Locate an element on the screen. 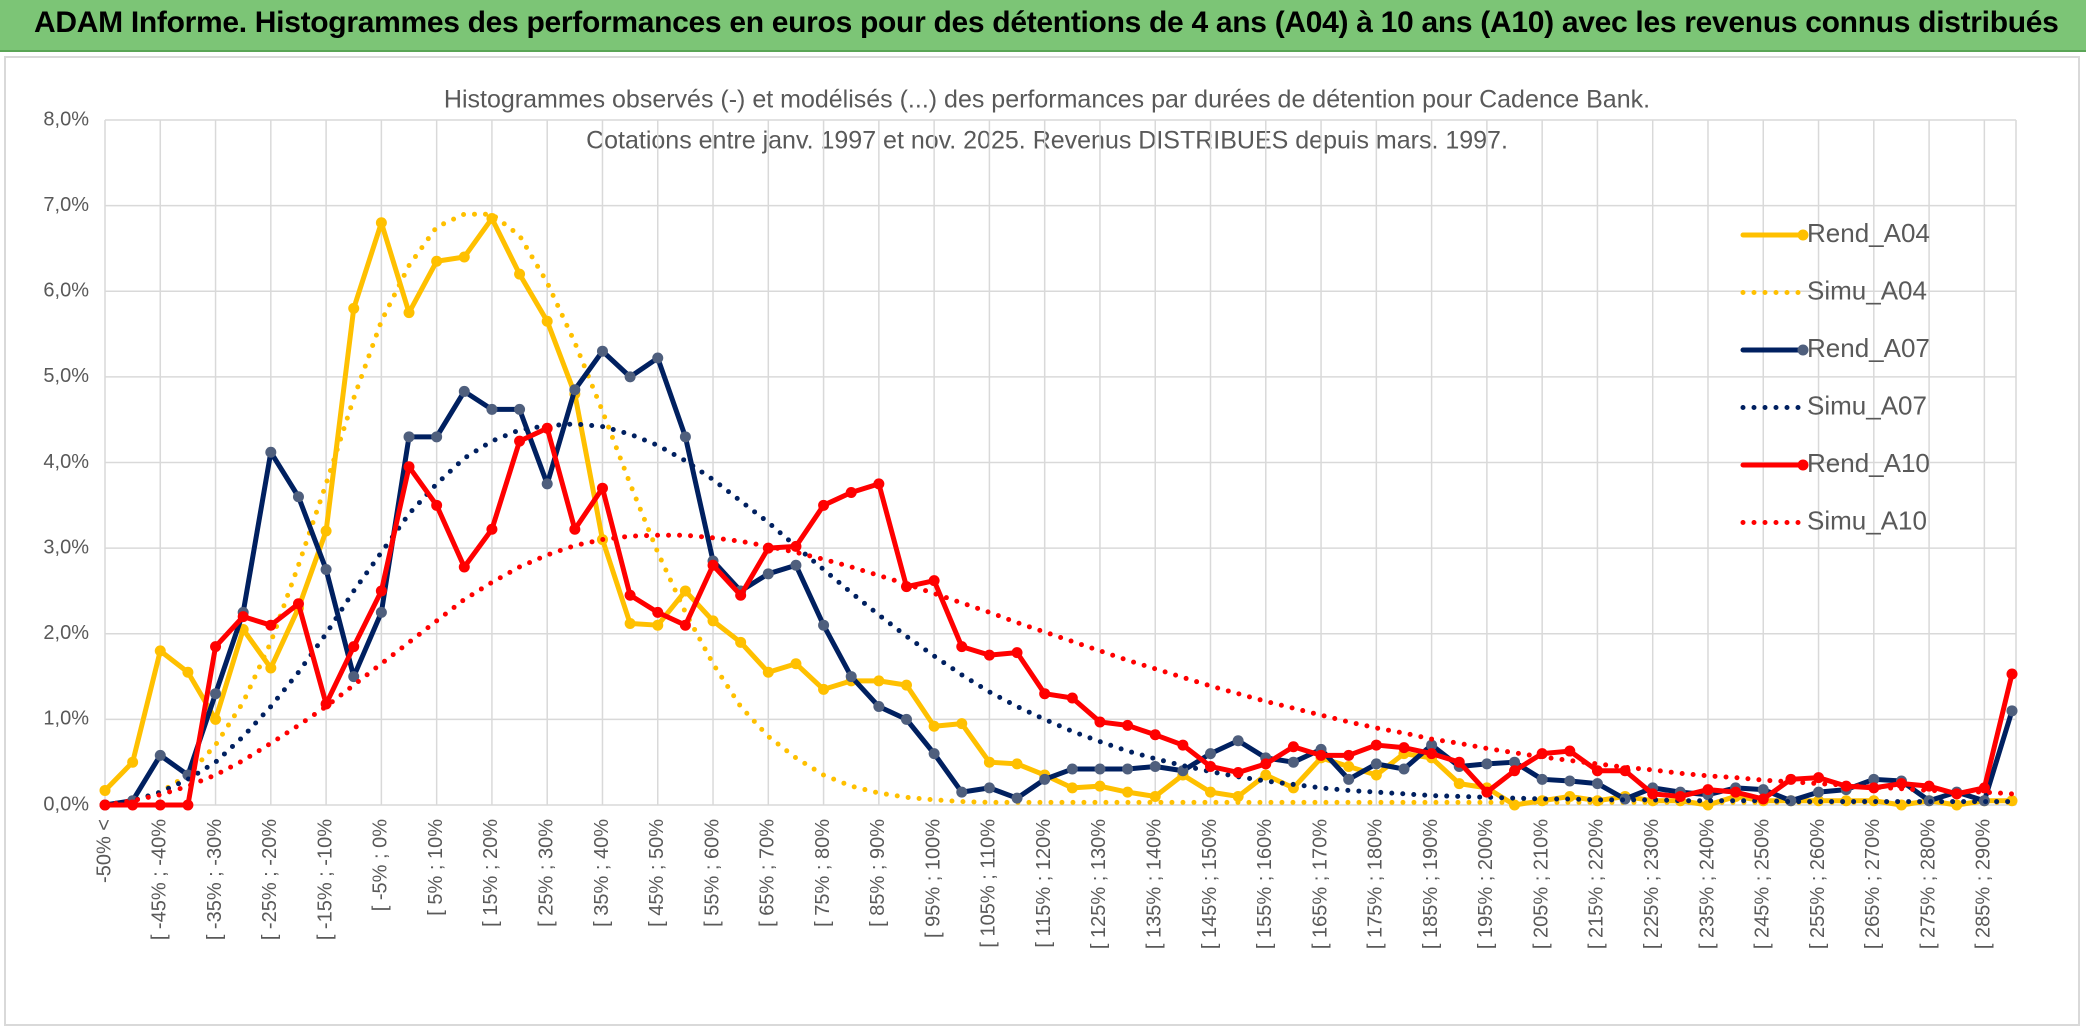  y-tick-label: 1,0% is located at coordinates (66, 719).